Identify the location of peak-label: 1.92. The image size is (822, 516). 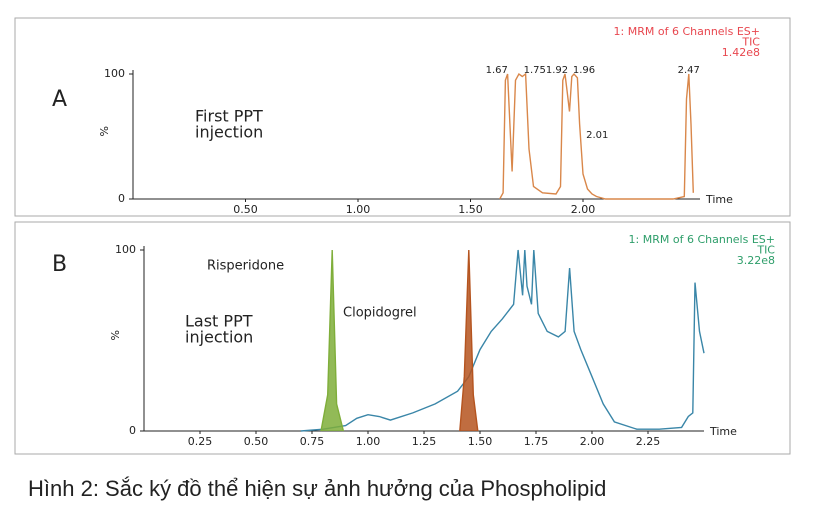
(557, 70).